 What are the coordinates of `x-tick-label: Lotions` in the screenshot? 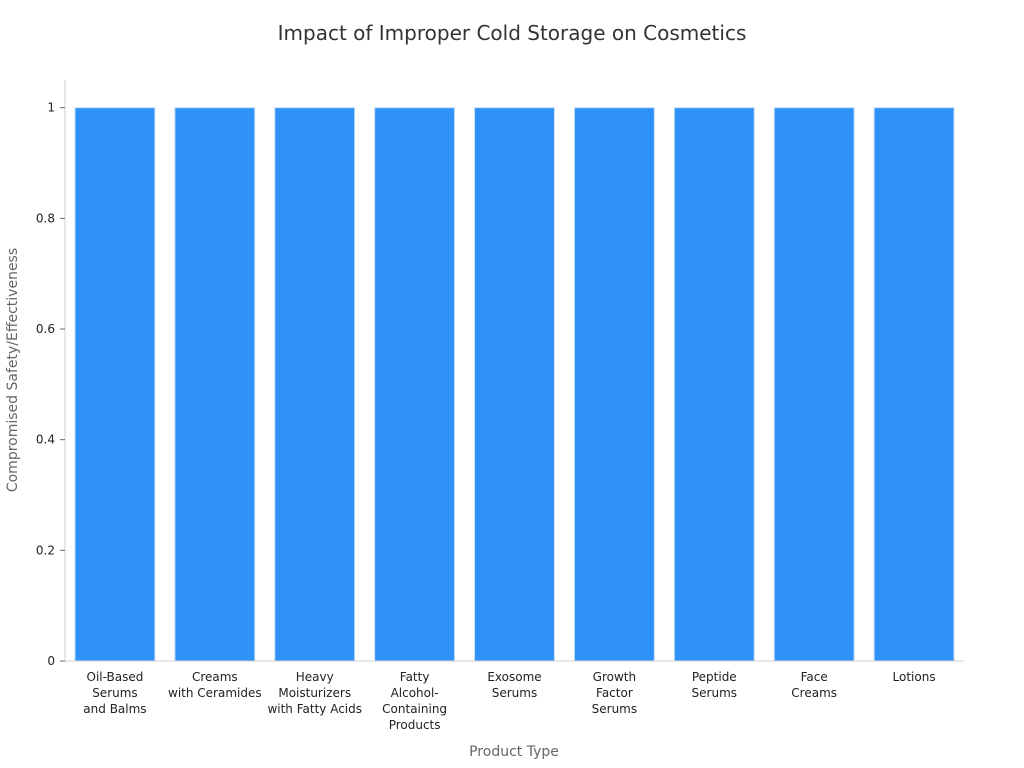 It's located at (914, 677).